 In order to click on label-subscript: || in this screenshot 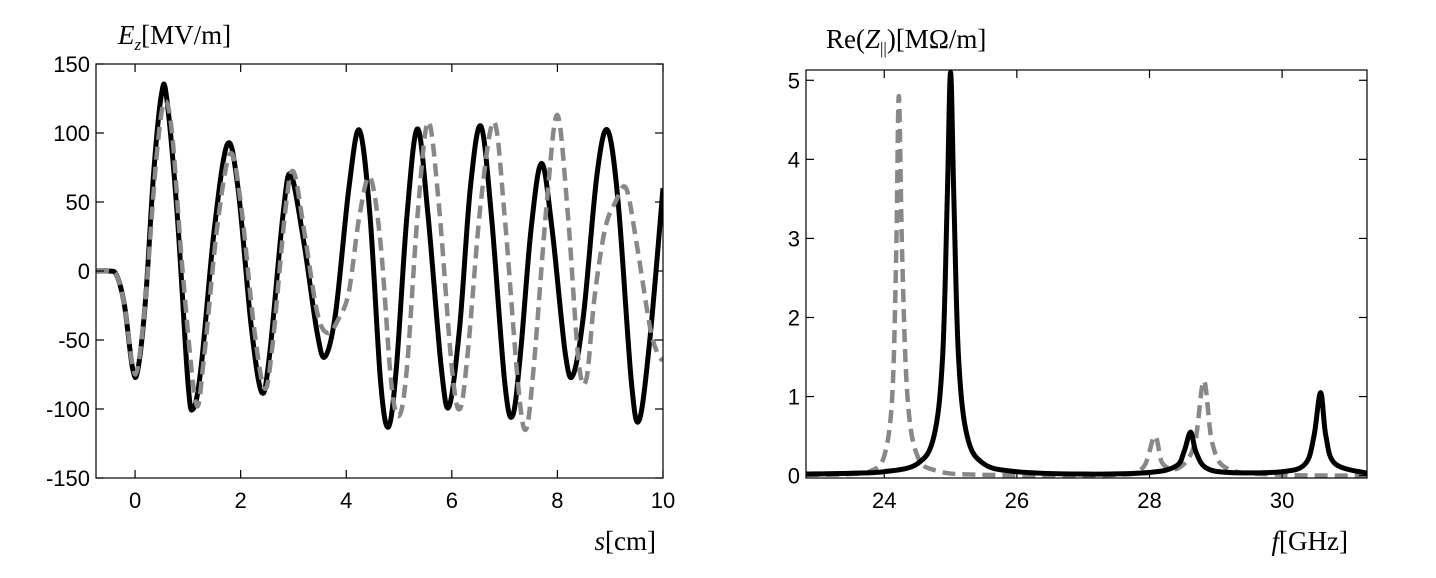, I will do `click(883, 48)`.